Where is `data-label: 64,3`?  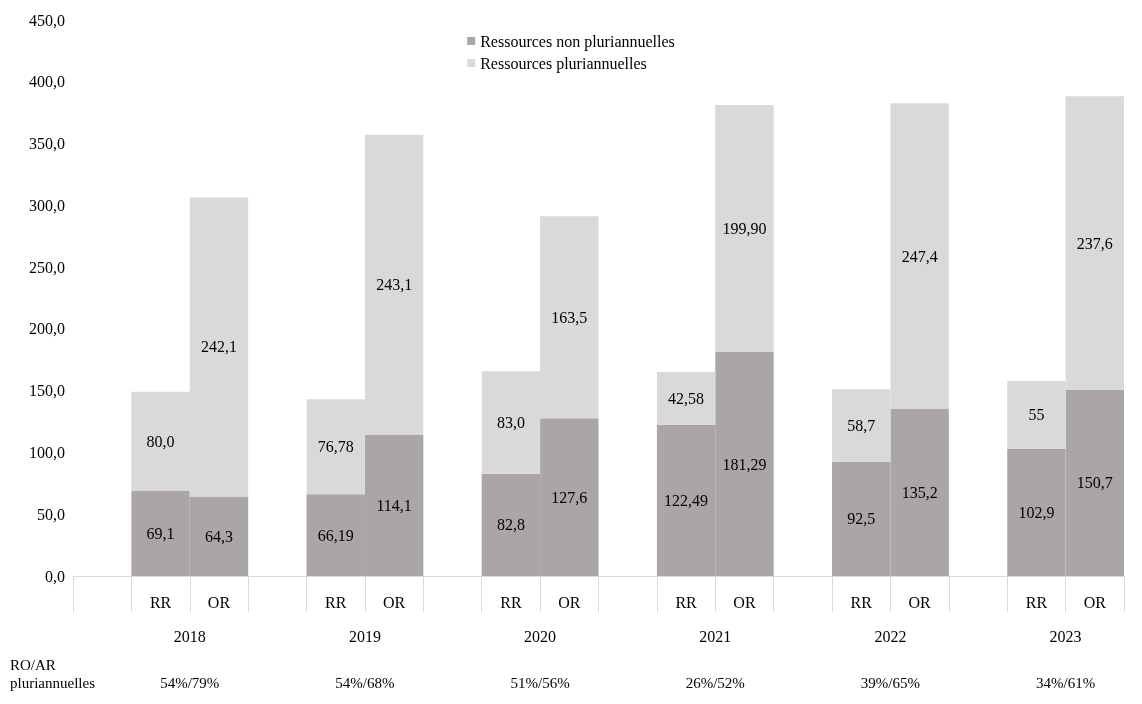
data-label: 64,3 is located at coordinates (218, 536).